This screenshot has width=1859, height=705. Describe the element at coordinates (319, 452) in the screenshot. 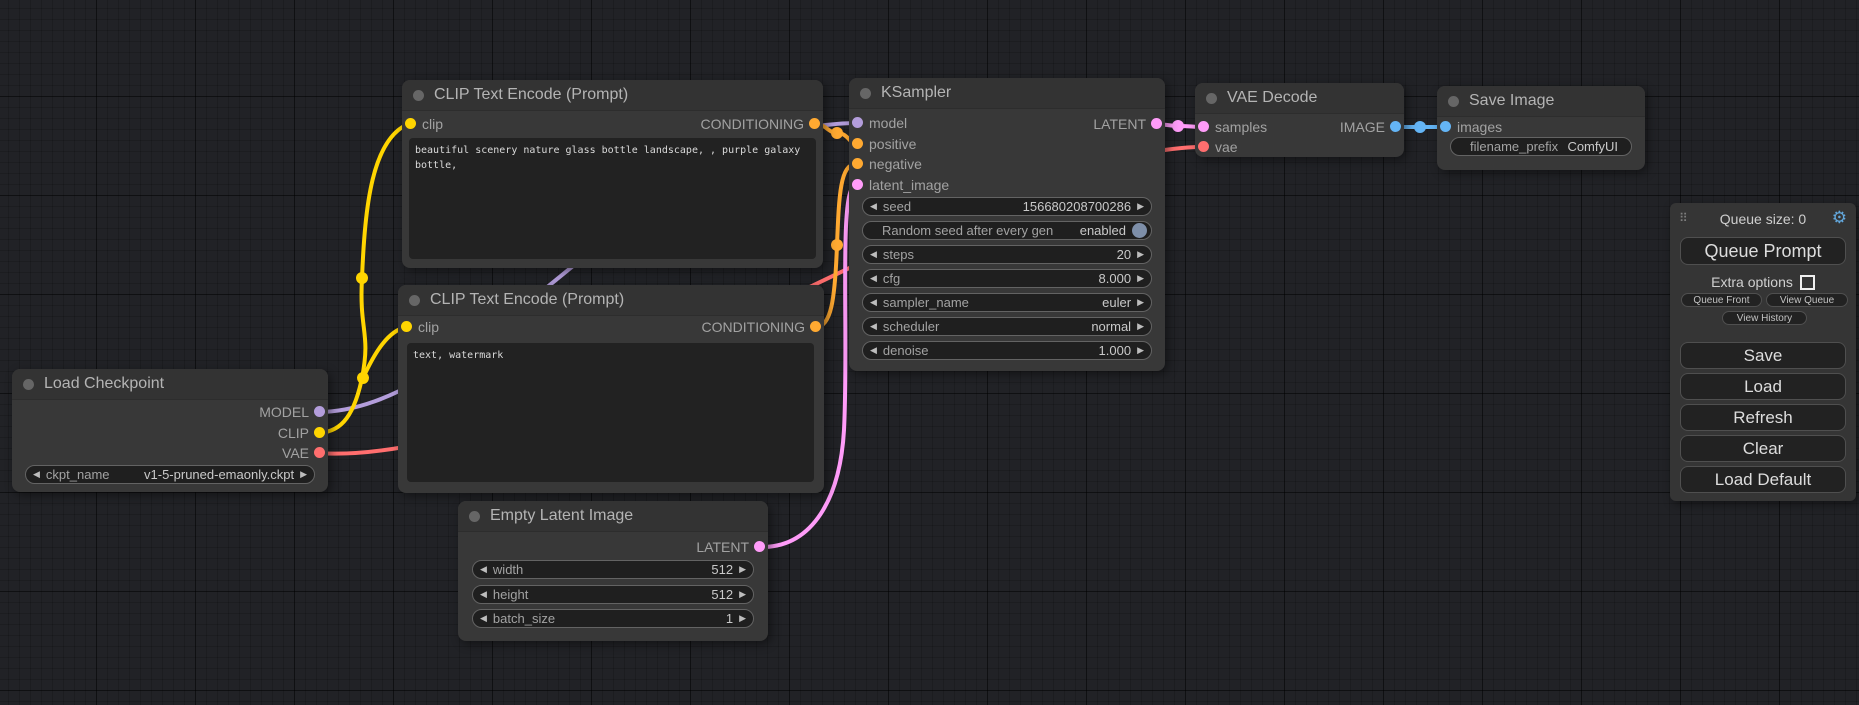

I see `output-slot-vae` at that location.